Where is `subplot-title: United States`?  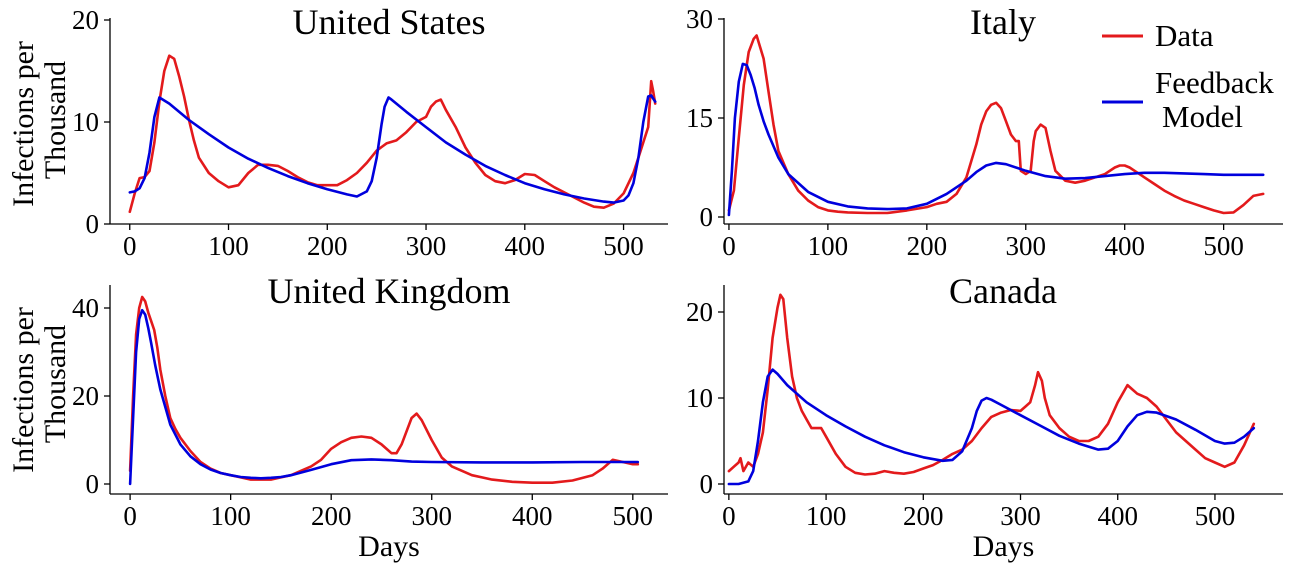
subplot-title: United States is located at coordinates (389, 22).